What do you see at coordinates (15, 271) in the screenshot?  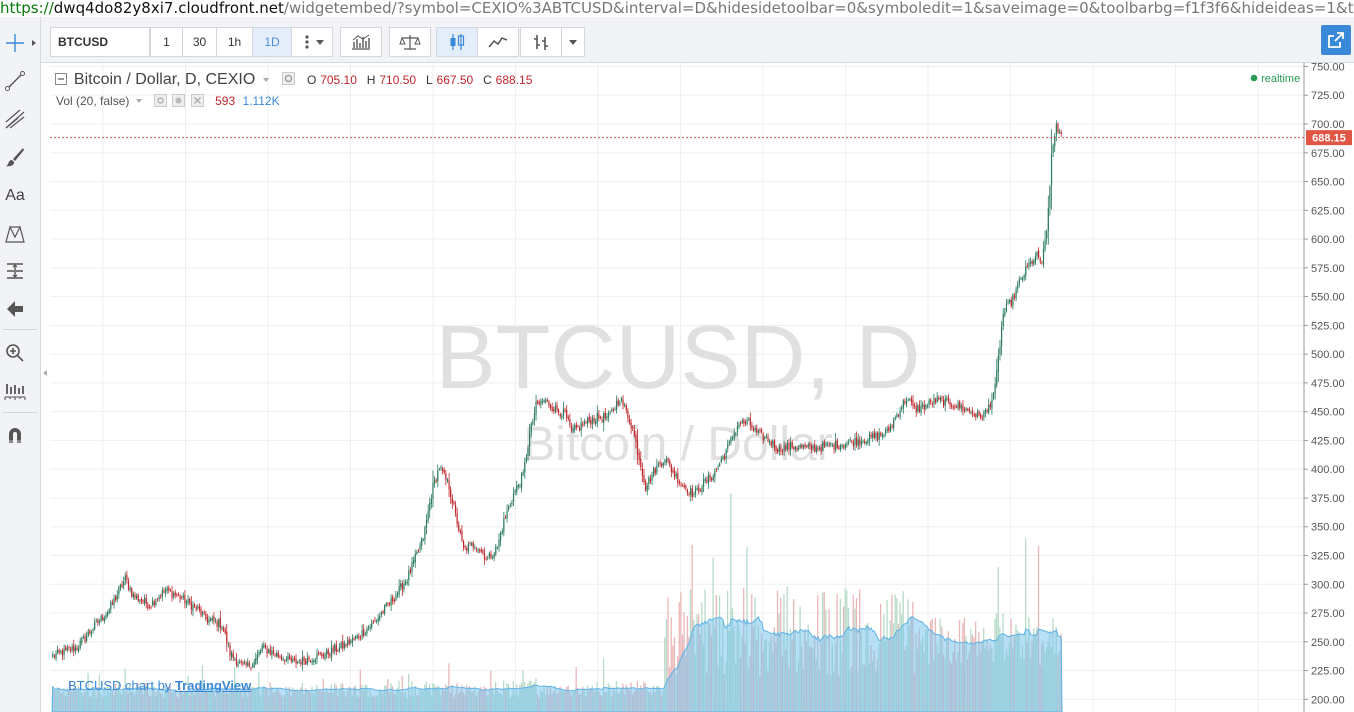 I see `measure-tool` at bounding box center [15, 271].